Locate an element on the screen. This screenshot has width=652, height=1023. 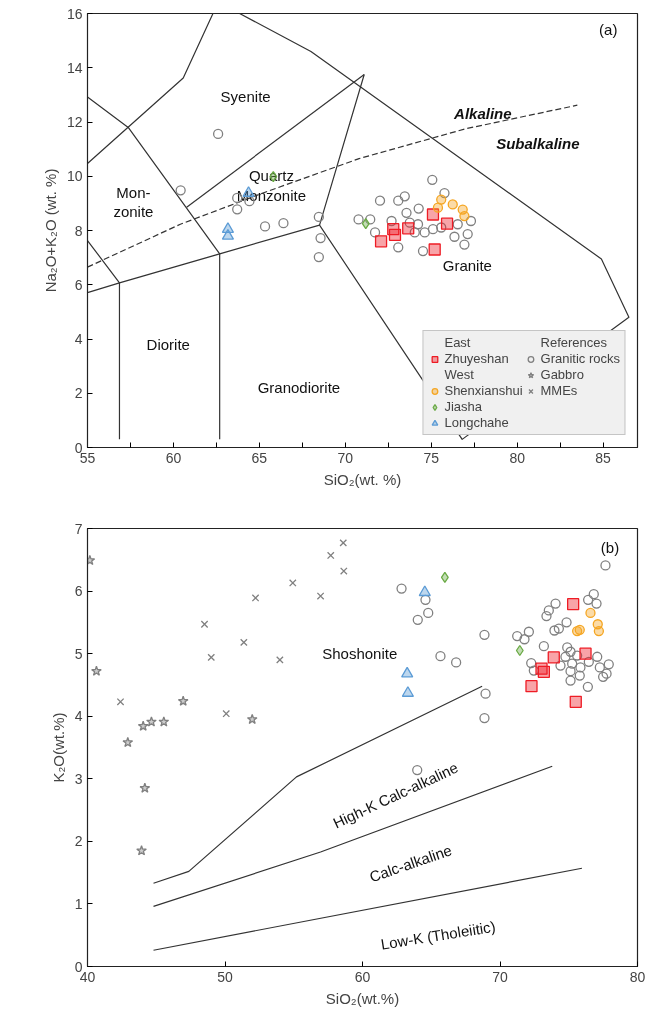
legend-label: Longchahe is located at coordinates (476, 422).